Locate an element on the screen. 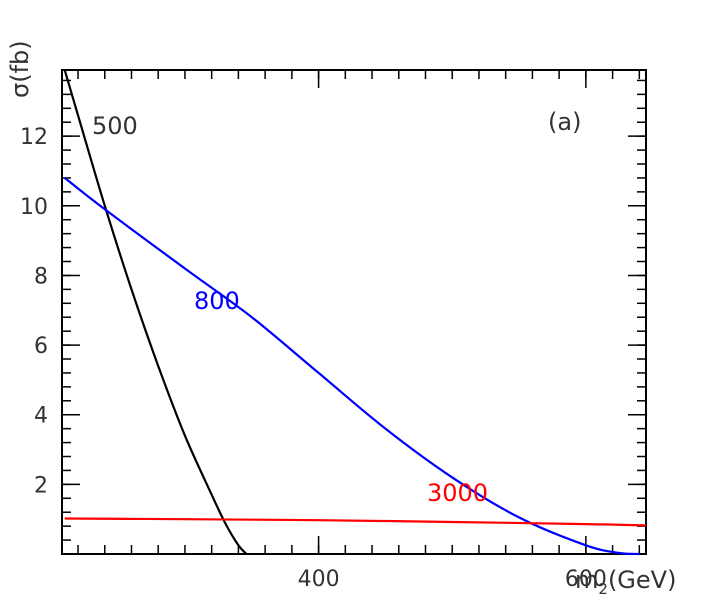 The image size is (711, 599). x-tick-label: 400 is located at coordinates (319, 579).